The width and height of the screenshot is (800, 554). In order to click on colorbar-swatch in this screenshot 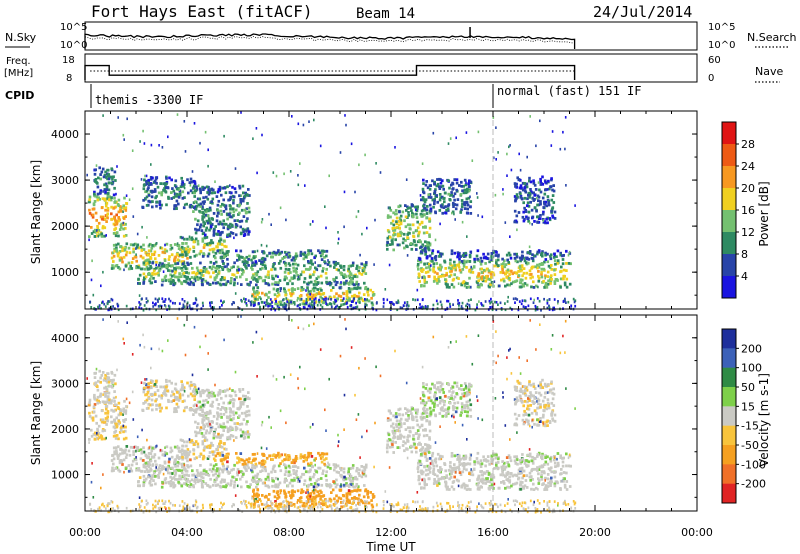, I will do `click(729, 155)`.